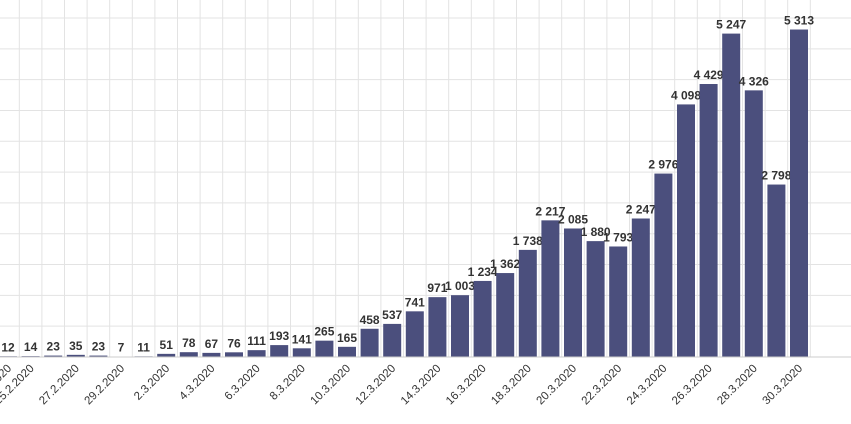 The height and width of the screenshot is (424, 851). What do you see at coordinates (421, 385) in the screenshot?
I see `x-tick-label: 14.3.2020` at bounding box center [421, 385].